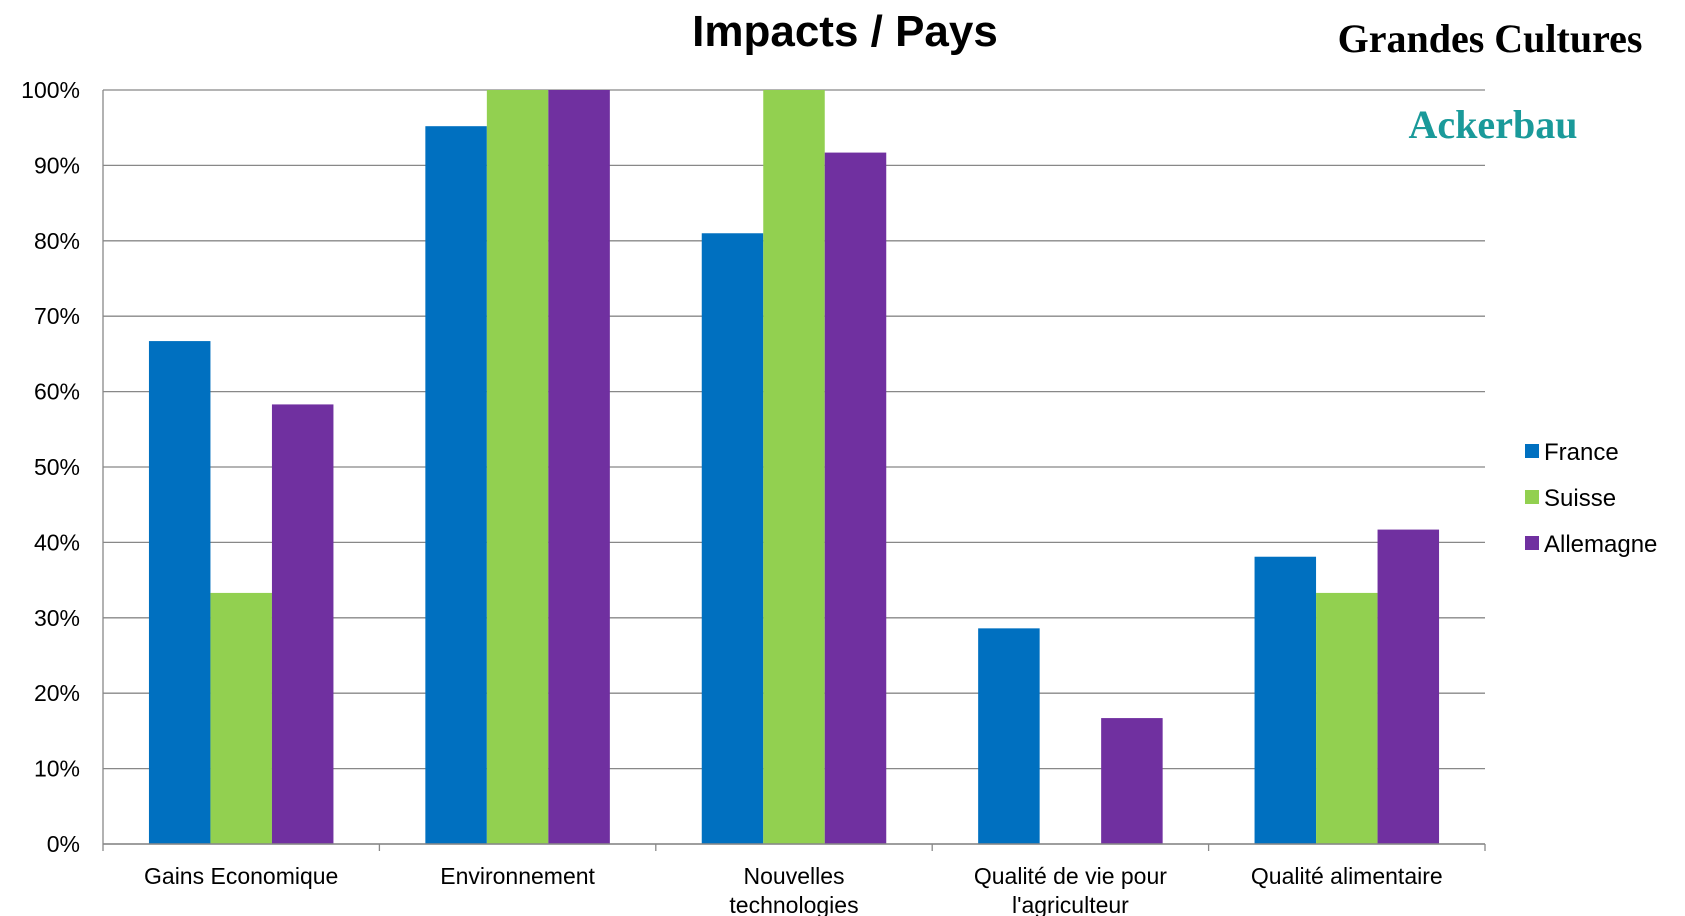  Describe the element at coordinates (1490, 38) in the screenshot. I see `chart-subtitle: Grandes Cultures` at that location.